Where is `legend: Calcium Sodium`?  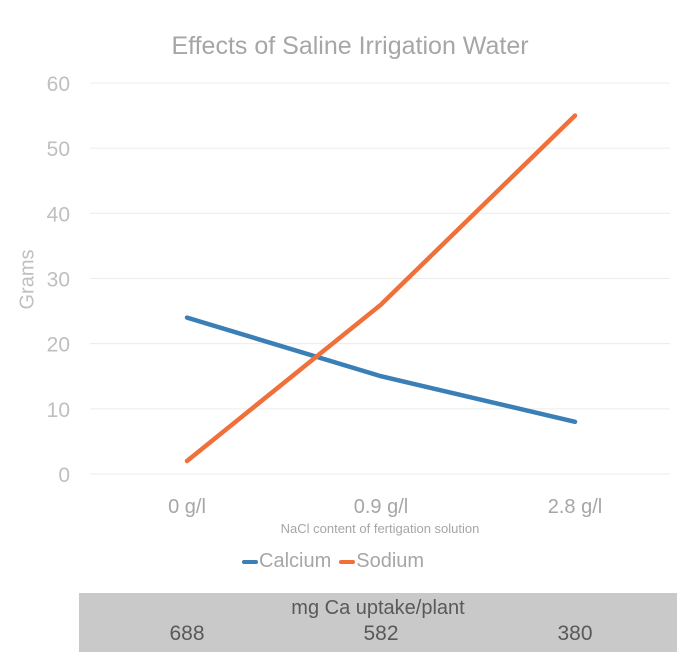
legend: Calcium Sodium is located at coordinates (337, 561).